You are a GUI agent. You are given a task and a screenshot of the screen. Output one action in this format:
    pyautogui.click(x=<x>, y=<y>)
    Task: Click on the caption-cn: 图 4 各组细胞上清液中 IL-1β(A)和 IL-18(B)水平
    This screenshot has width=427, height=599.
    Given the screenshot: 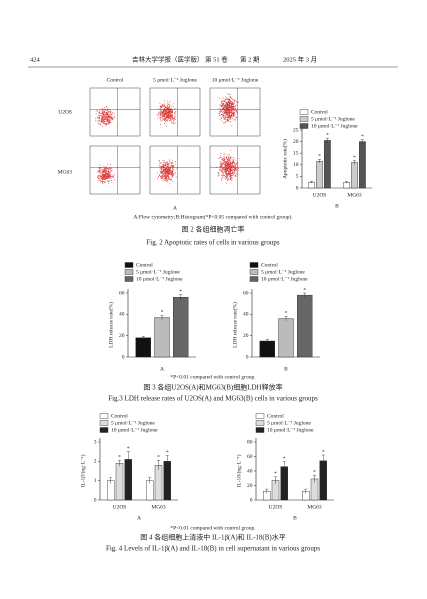 What is the action you would take?
    pyautogui.click(x=213, y=537)
    